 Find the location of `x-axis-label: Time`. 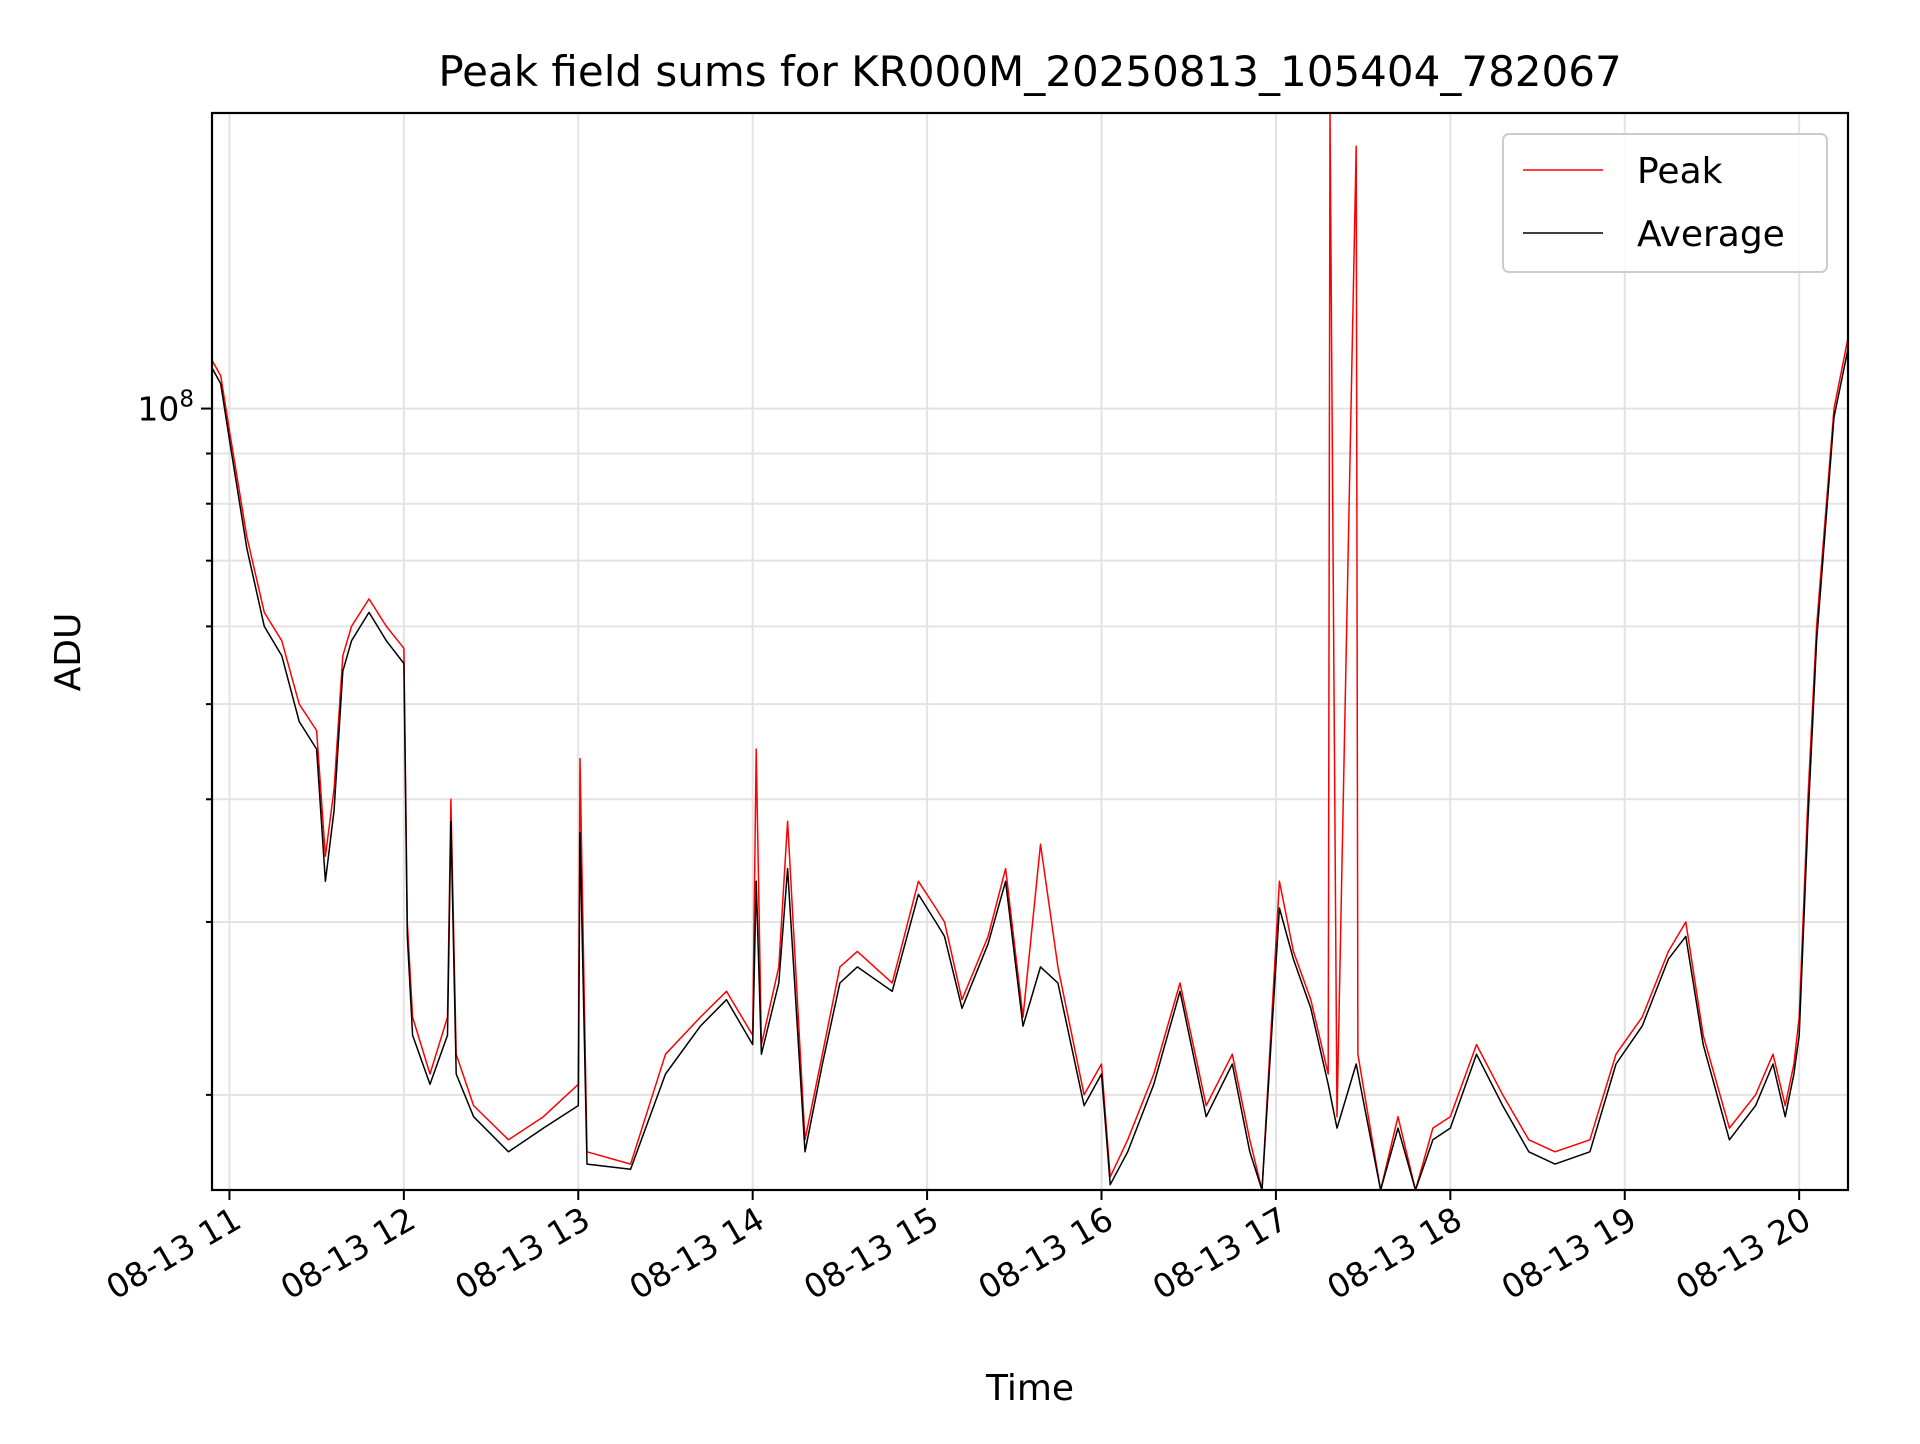

x-axis-label: Time is located at coordinates (1029, 1388).